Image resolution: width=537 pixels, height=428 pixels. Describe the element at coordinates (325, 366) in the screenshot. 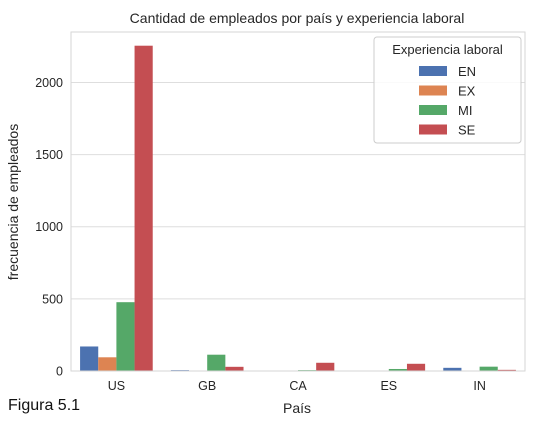

I see `bar-SE-CA` at that location.